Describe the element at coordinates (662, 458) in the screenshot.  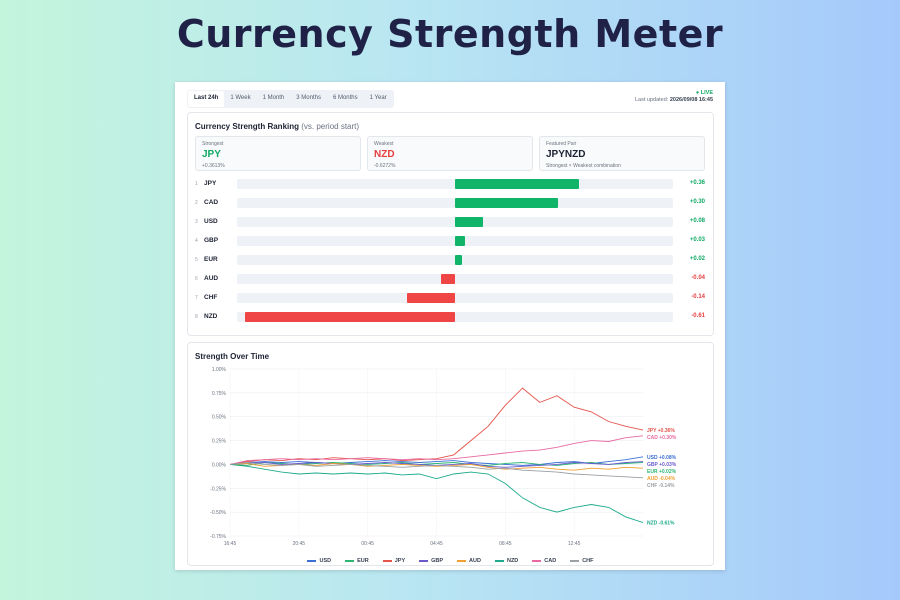
I see `series-end-label-usd: USD +0.08%` at that location.